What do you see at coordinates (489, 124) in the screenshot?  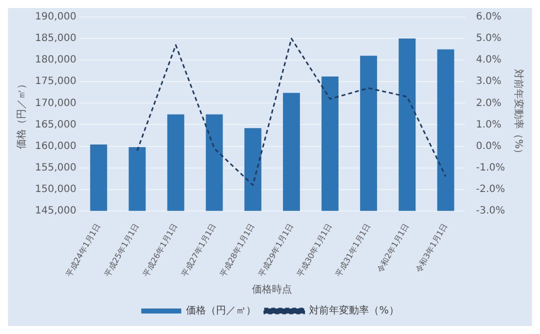 I see `y2-tick-label: 1.0%` at bounding box center [489, 124].